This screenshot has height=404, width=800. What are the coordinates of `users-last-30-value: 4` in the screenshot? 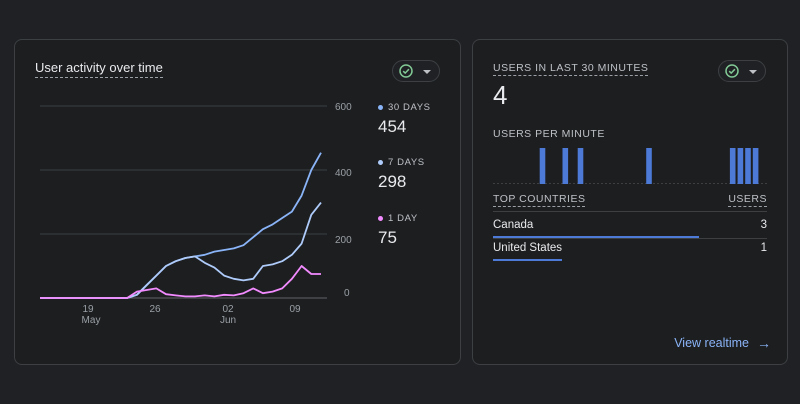 It's located at (500, 95).